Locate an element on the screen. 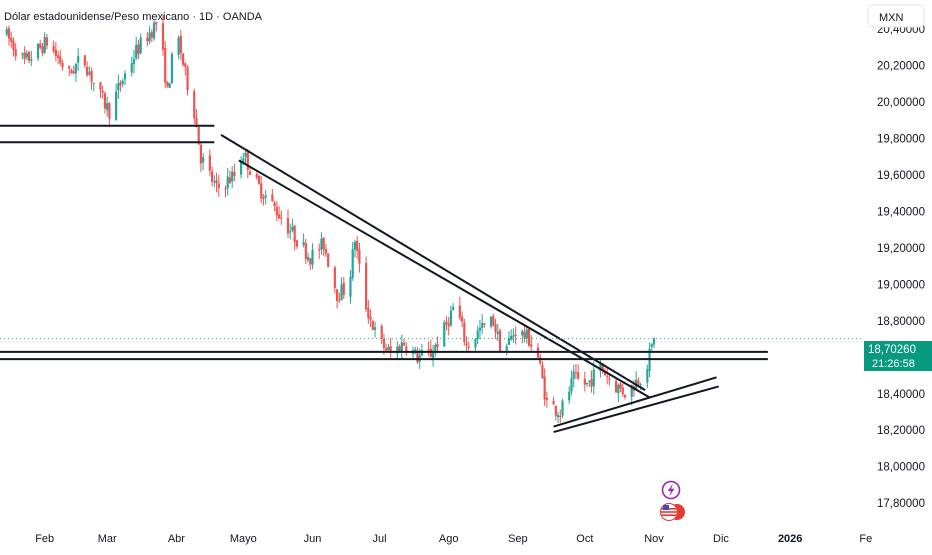 The height and width of the screenshot is (555, 932). price-tick-label: 19,60000 is located at coordinates (901, 176).